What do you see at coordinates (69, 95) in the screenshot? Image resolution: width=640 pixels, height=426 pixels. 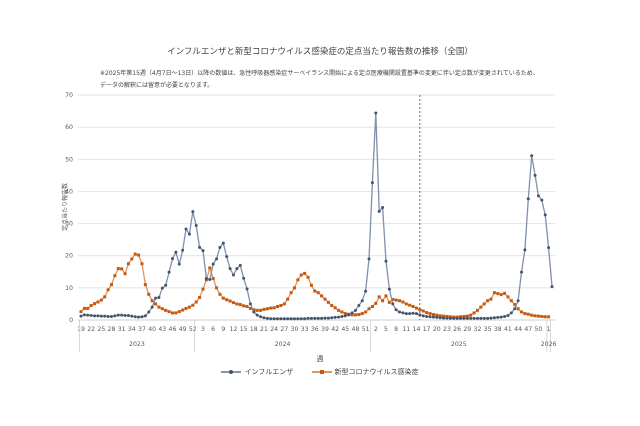 I see `y-tick-label: 70` at bounding box center [69, 95].